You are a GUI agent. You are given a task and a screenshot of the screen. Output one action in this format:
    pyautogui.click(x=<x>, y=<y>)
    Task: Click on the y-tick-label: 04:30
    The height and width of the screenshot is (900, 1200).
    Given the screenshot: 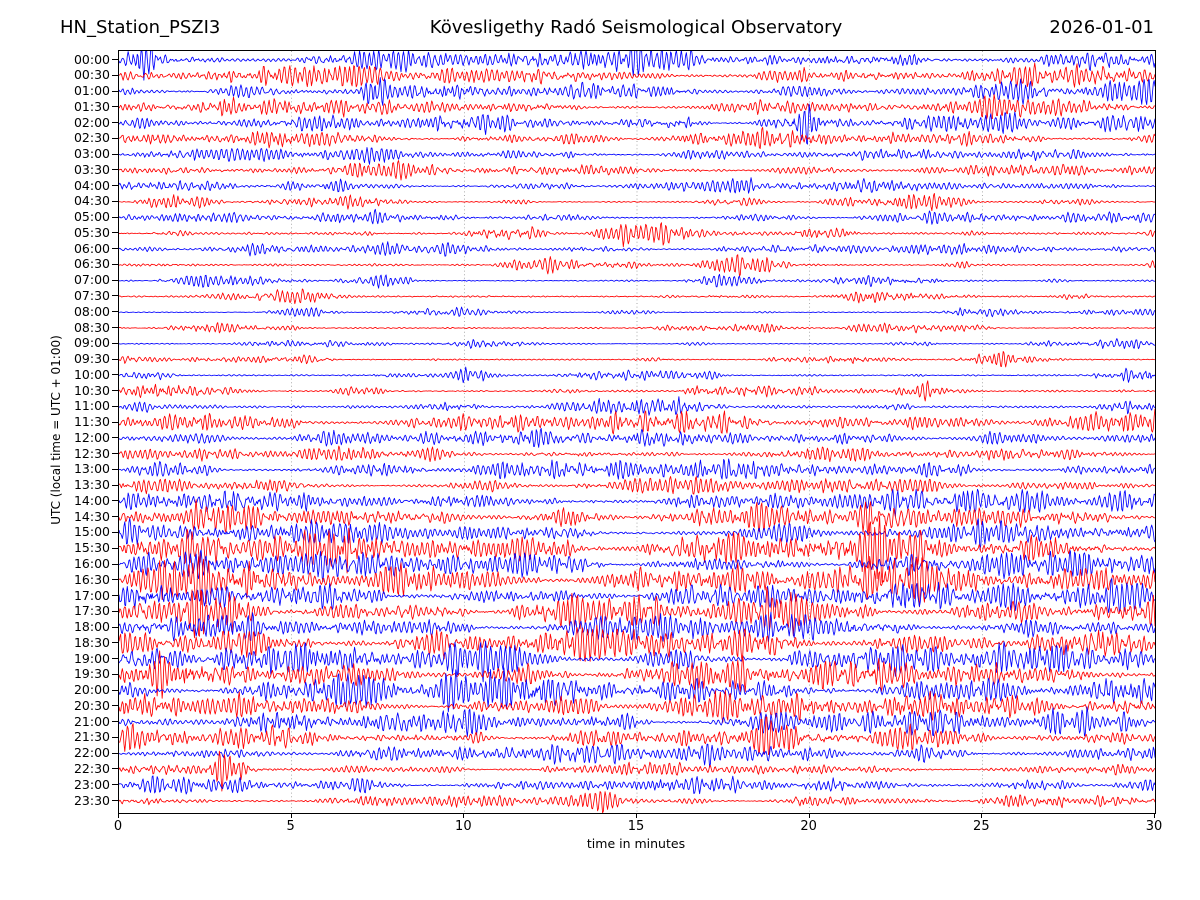 What is the action you would take?
    pyautogui.click(x=91, y=201)
    